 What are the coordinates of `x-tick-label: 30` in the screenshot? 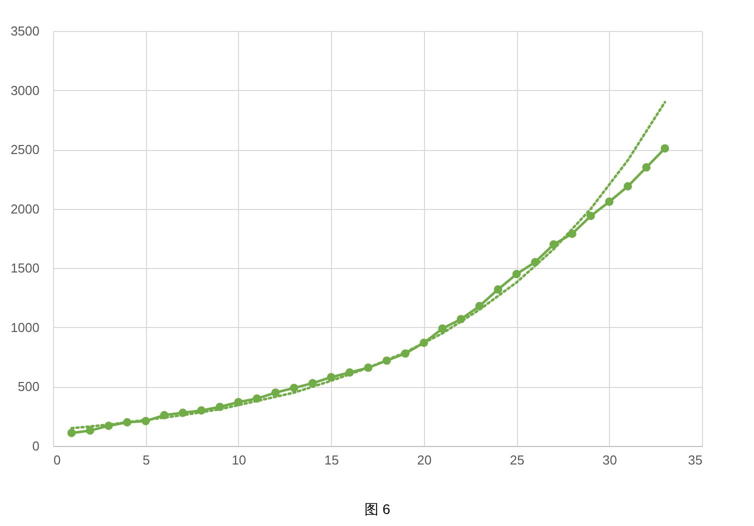 It's located at (610, 460).